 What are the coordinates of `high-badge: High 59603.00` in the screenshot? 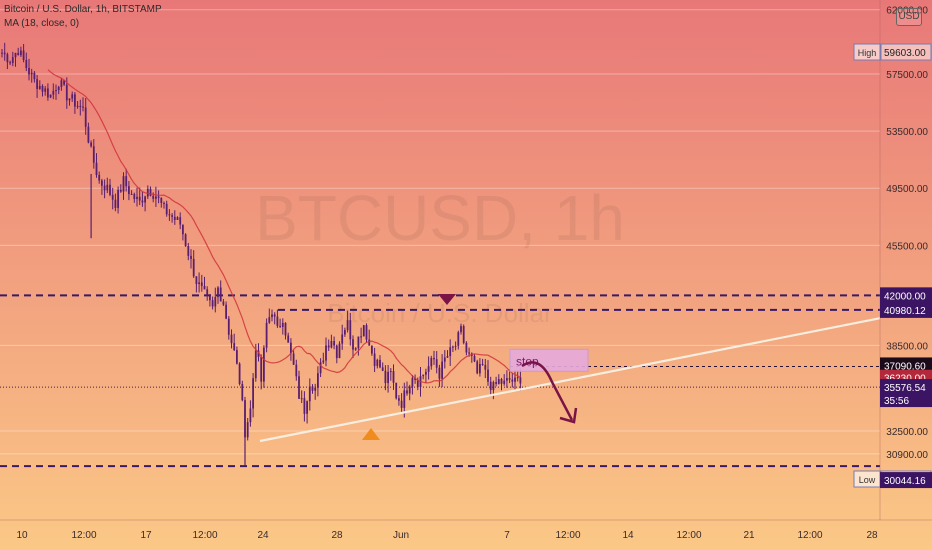 It's located at (892, 52).